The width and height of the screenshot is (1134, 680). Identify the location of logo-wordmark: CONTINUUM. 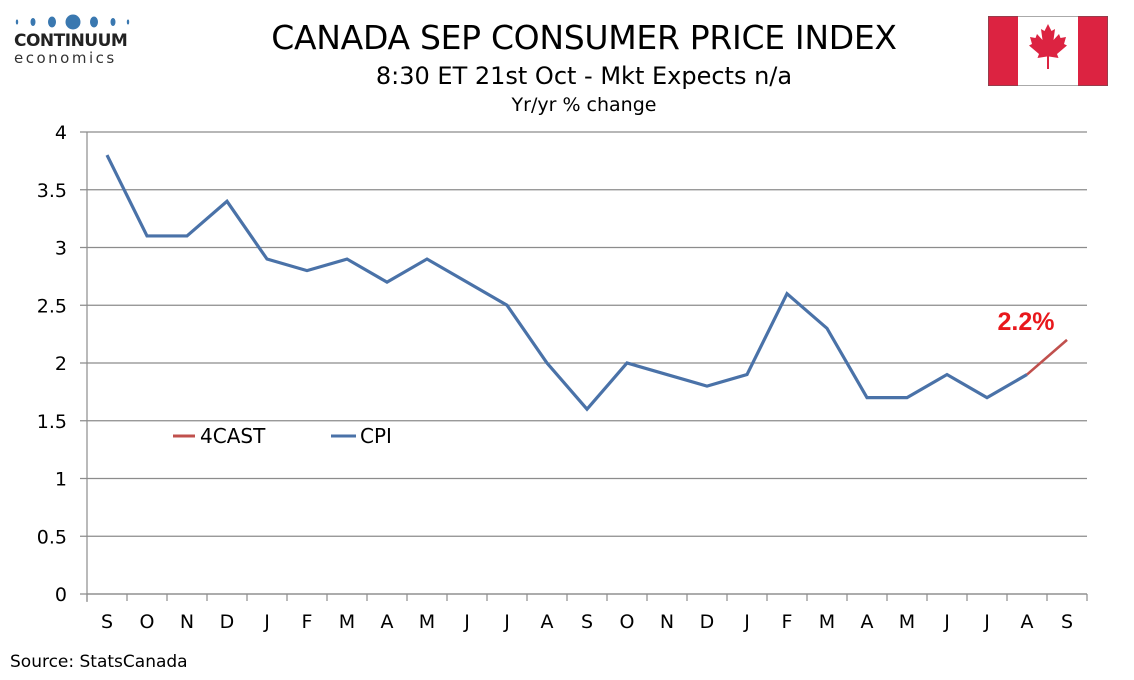
(71, 41).